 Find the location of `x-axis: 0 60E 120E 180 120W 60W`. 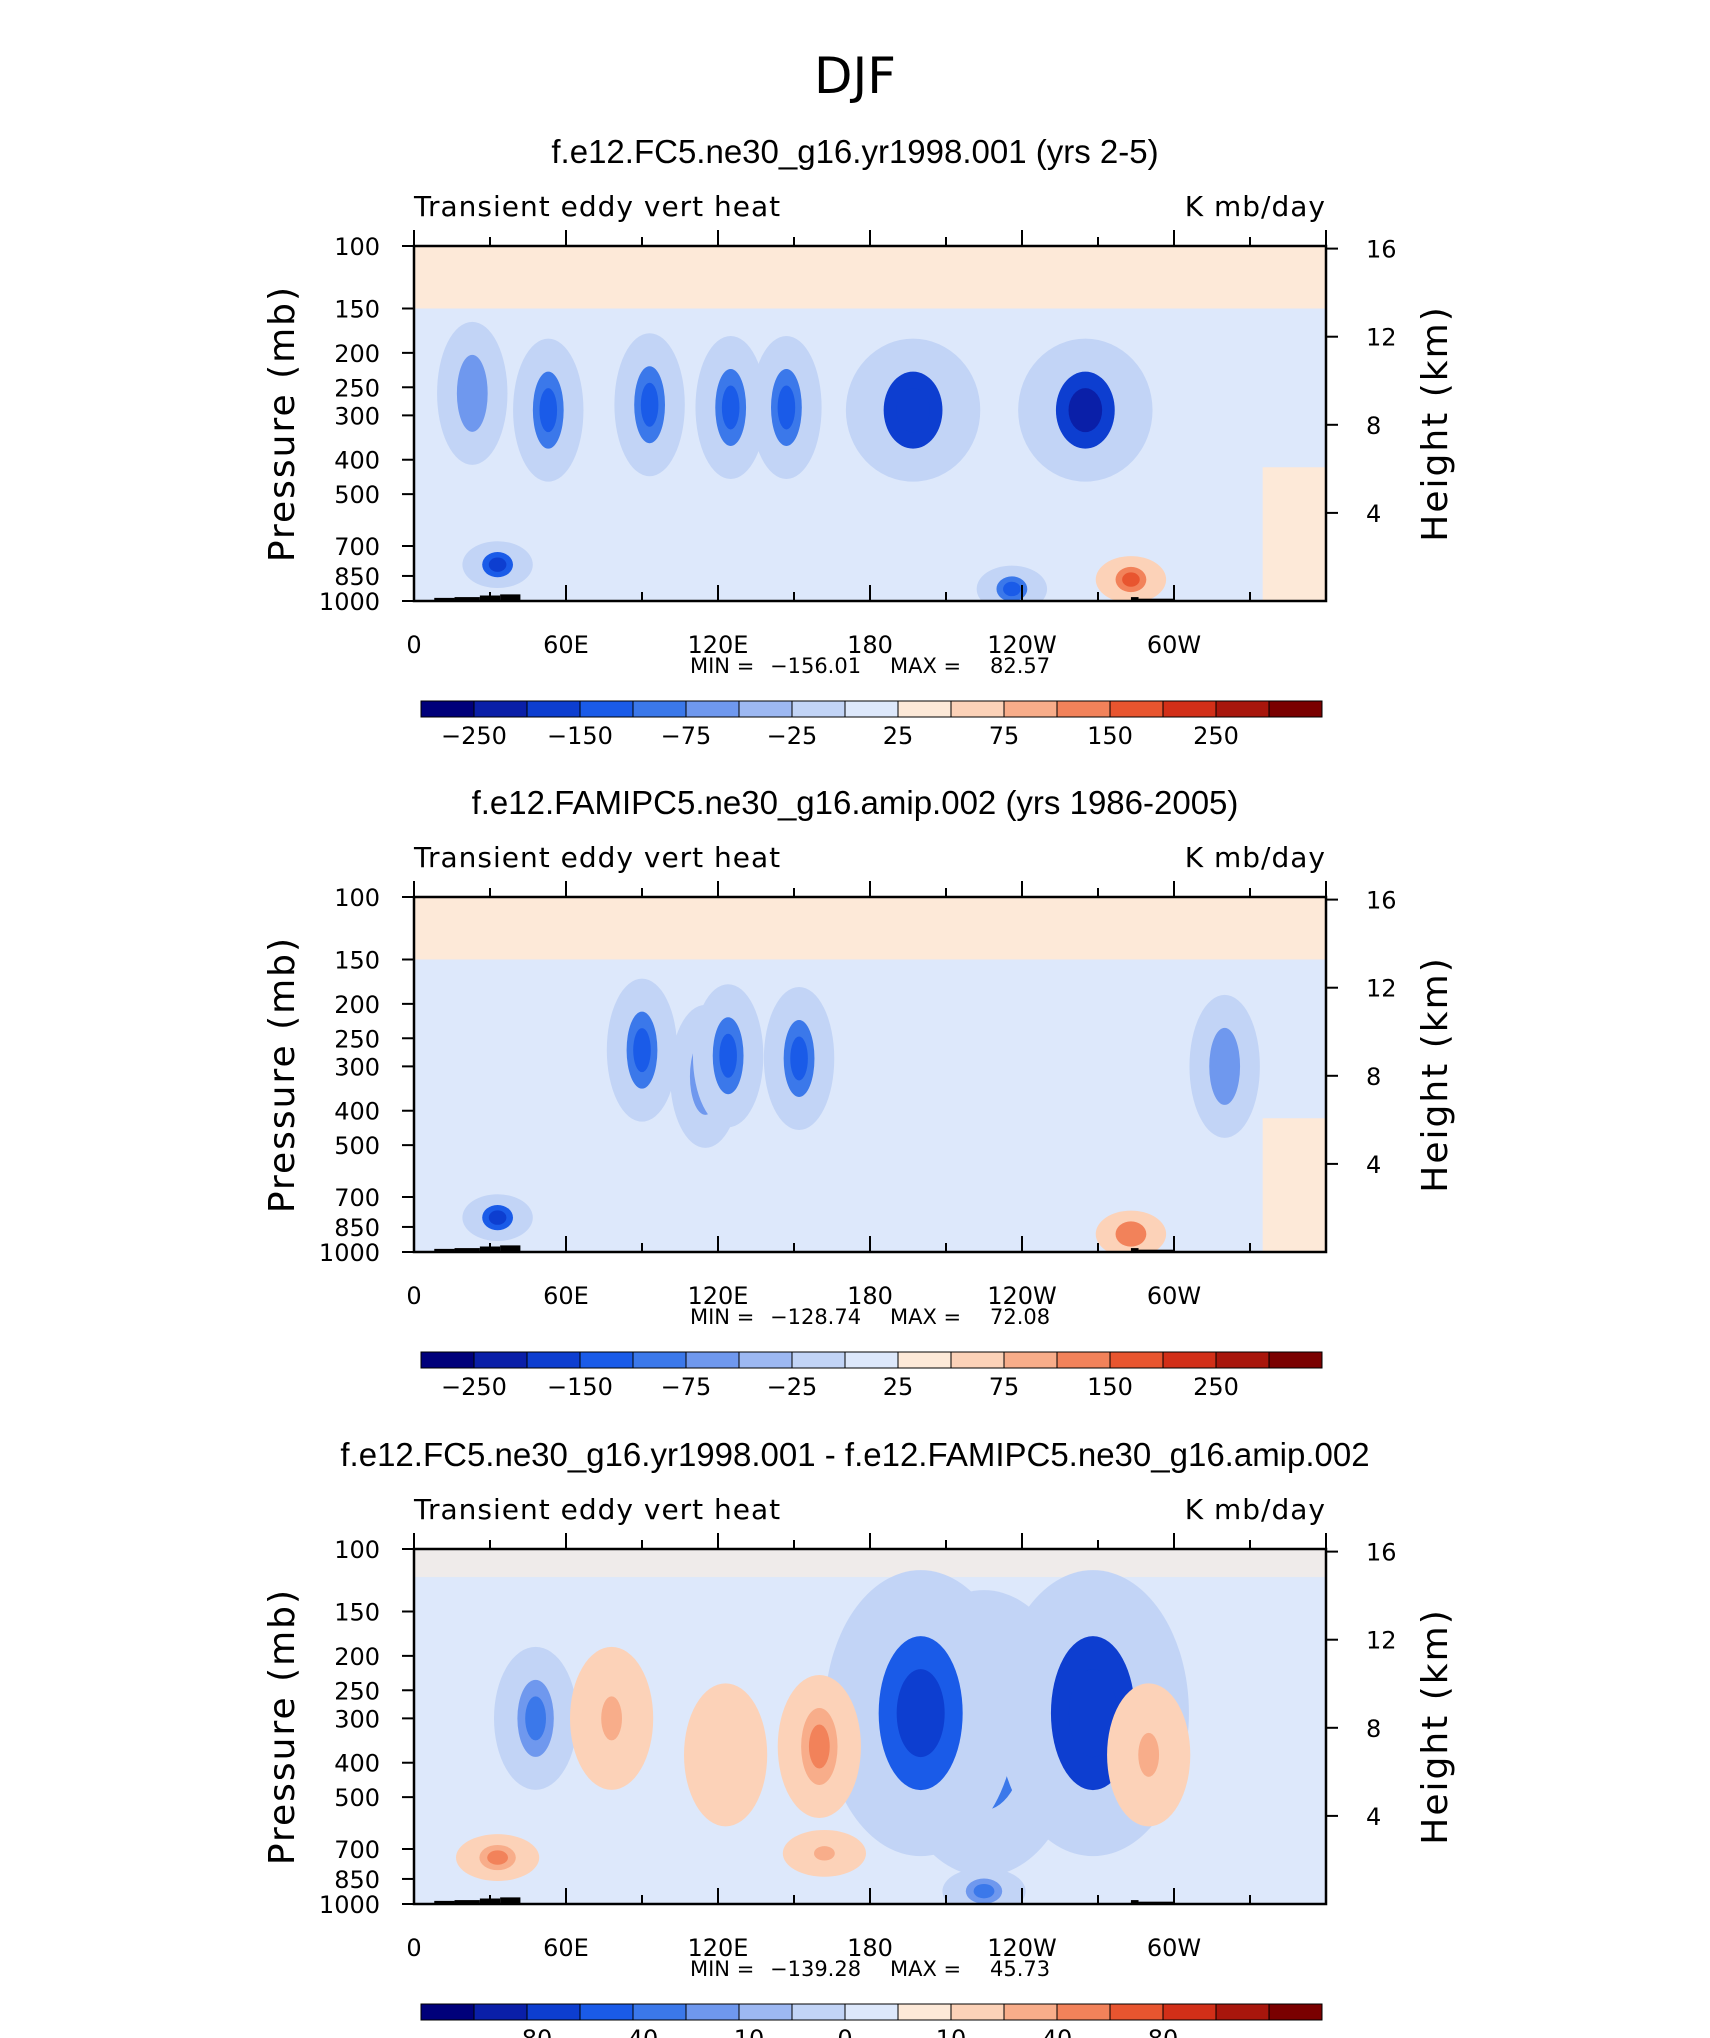

x-axis: 0 60E 120E 180 120W 60W is located at coordinates (866, 1095).